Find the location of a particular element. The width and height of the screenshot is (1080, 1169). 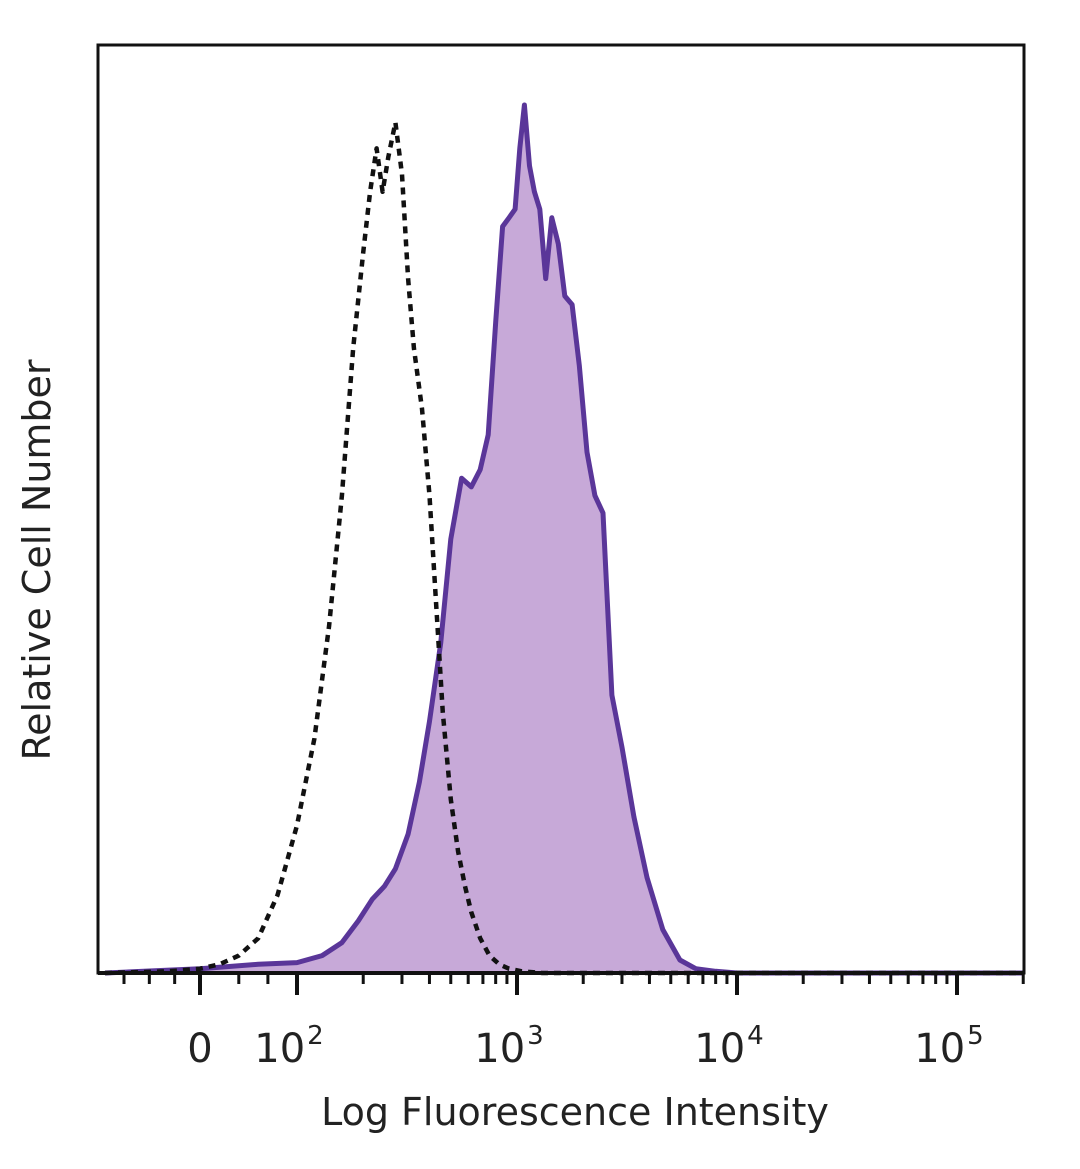

x-tick-label-4: 105 is located at coordinates (948, 1046).